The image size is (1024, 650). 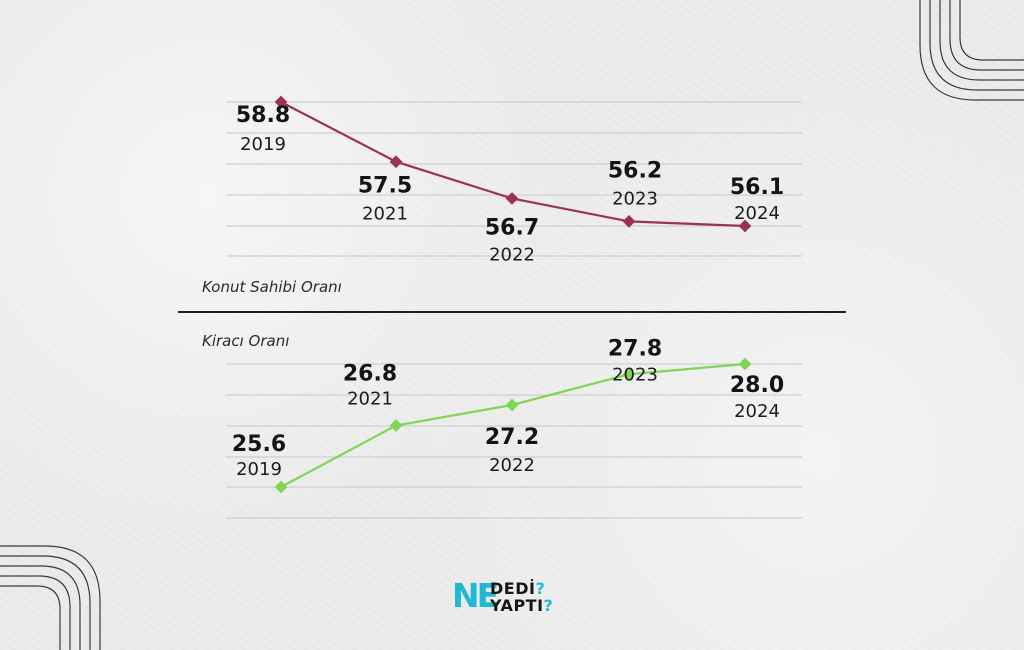 What do you see at coordinates (635, 198) in the screenshot?
I see `owner-year-label-2023: 2023` at bounding box center [635, 198].